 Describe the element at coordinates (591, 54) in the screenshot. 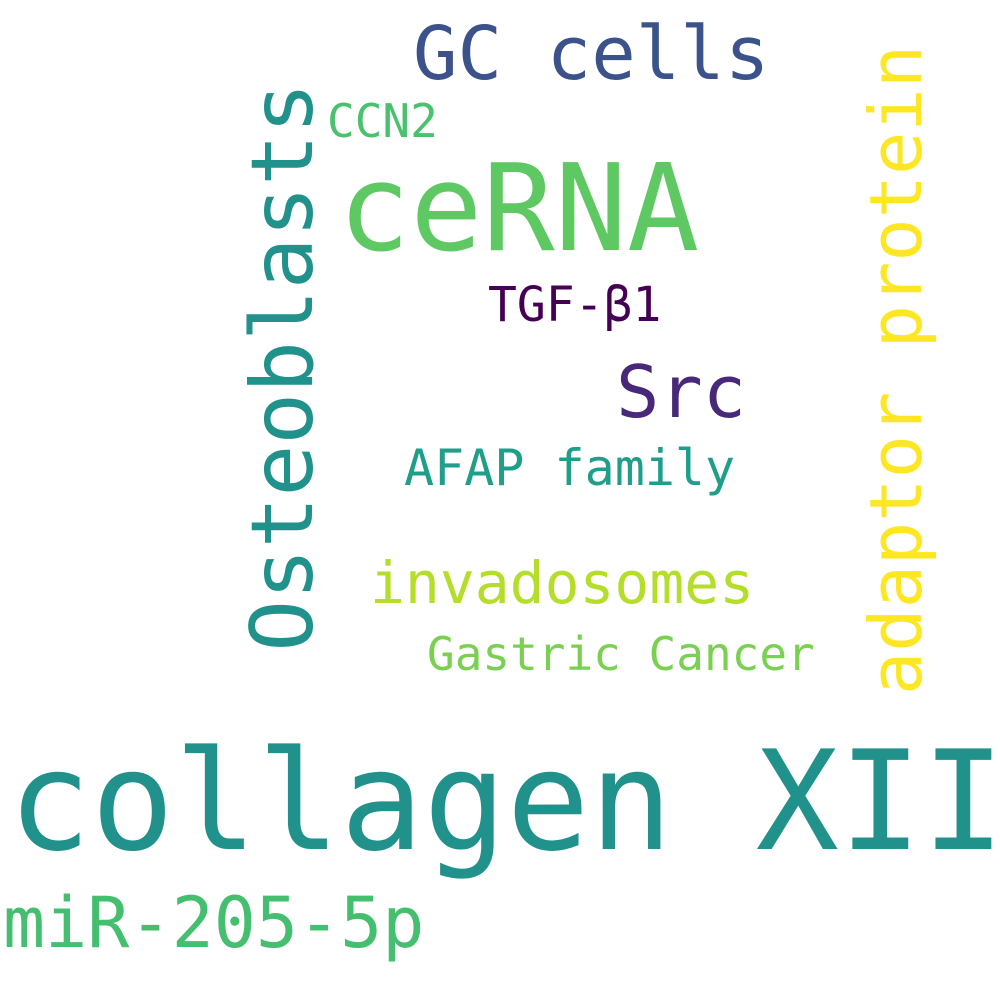

I see `word-gc-cells: GC cells` at that location.